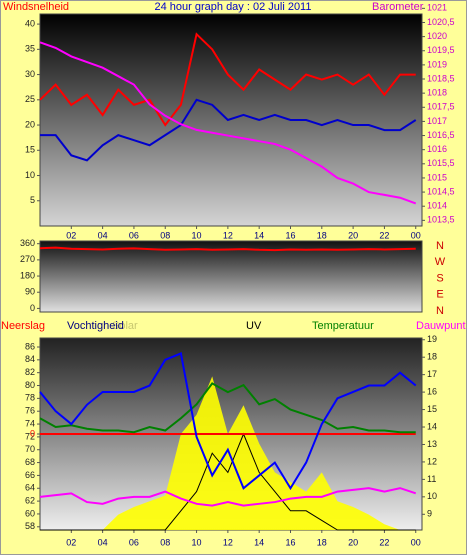  I want to click on y2-tick-label: 1018, so click(437, 93).